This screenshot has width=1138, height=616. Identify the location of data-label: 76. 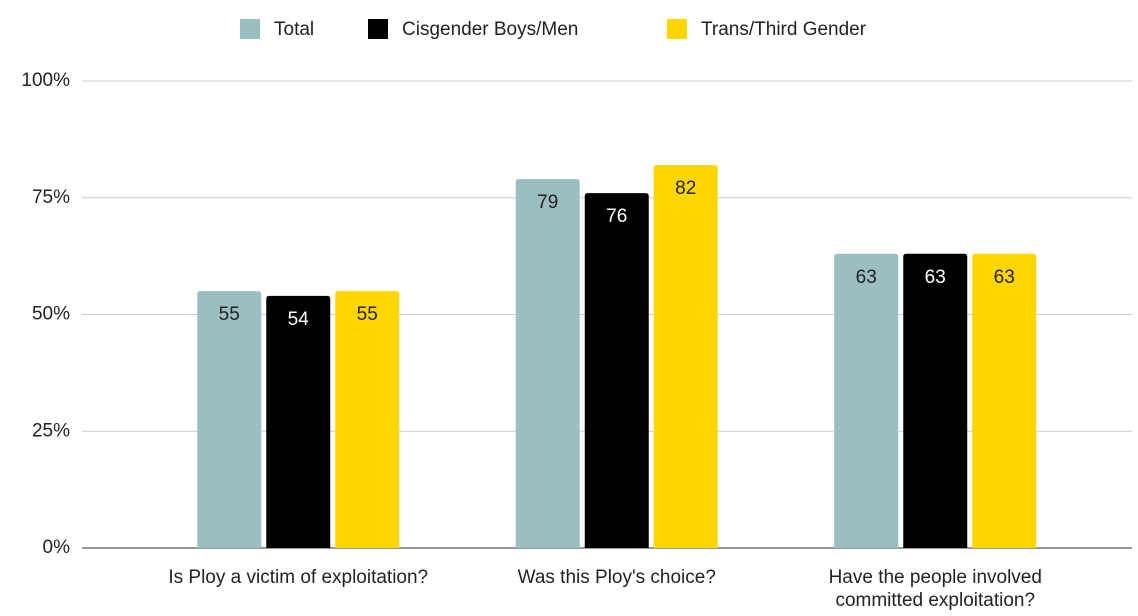
(616, 216).